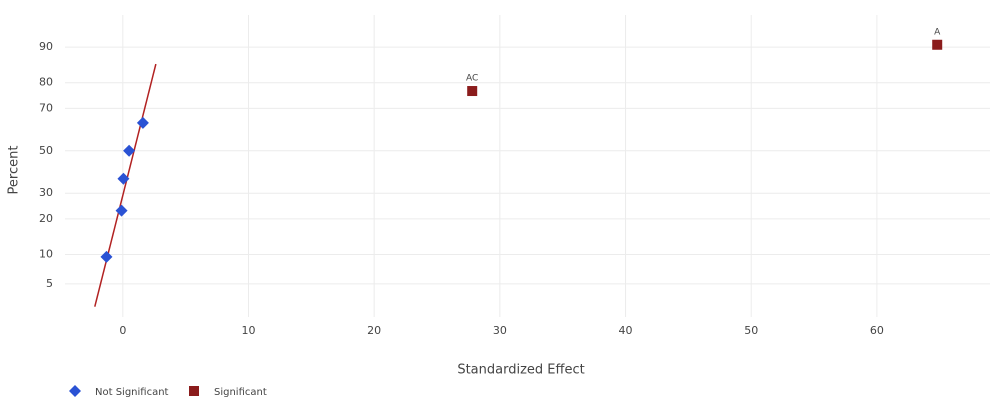  Describe the element at coordinates (877, 330) in the screenshot. I see `x-tick-label: 60` at that location.